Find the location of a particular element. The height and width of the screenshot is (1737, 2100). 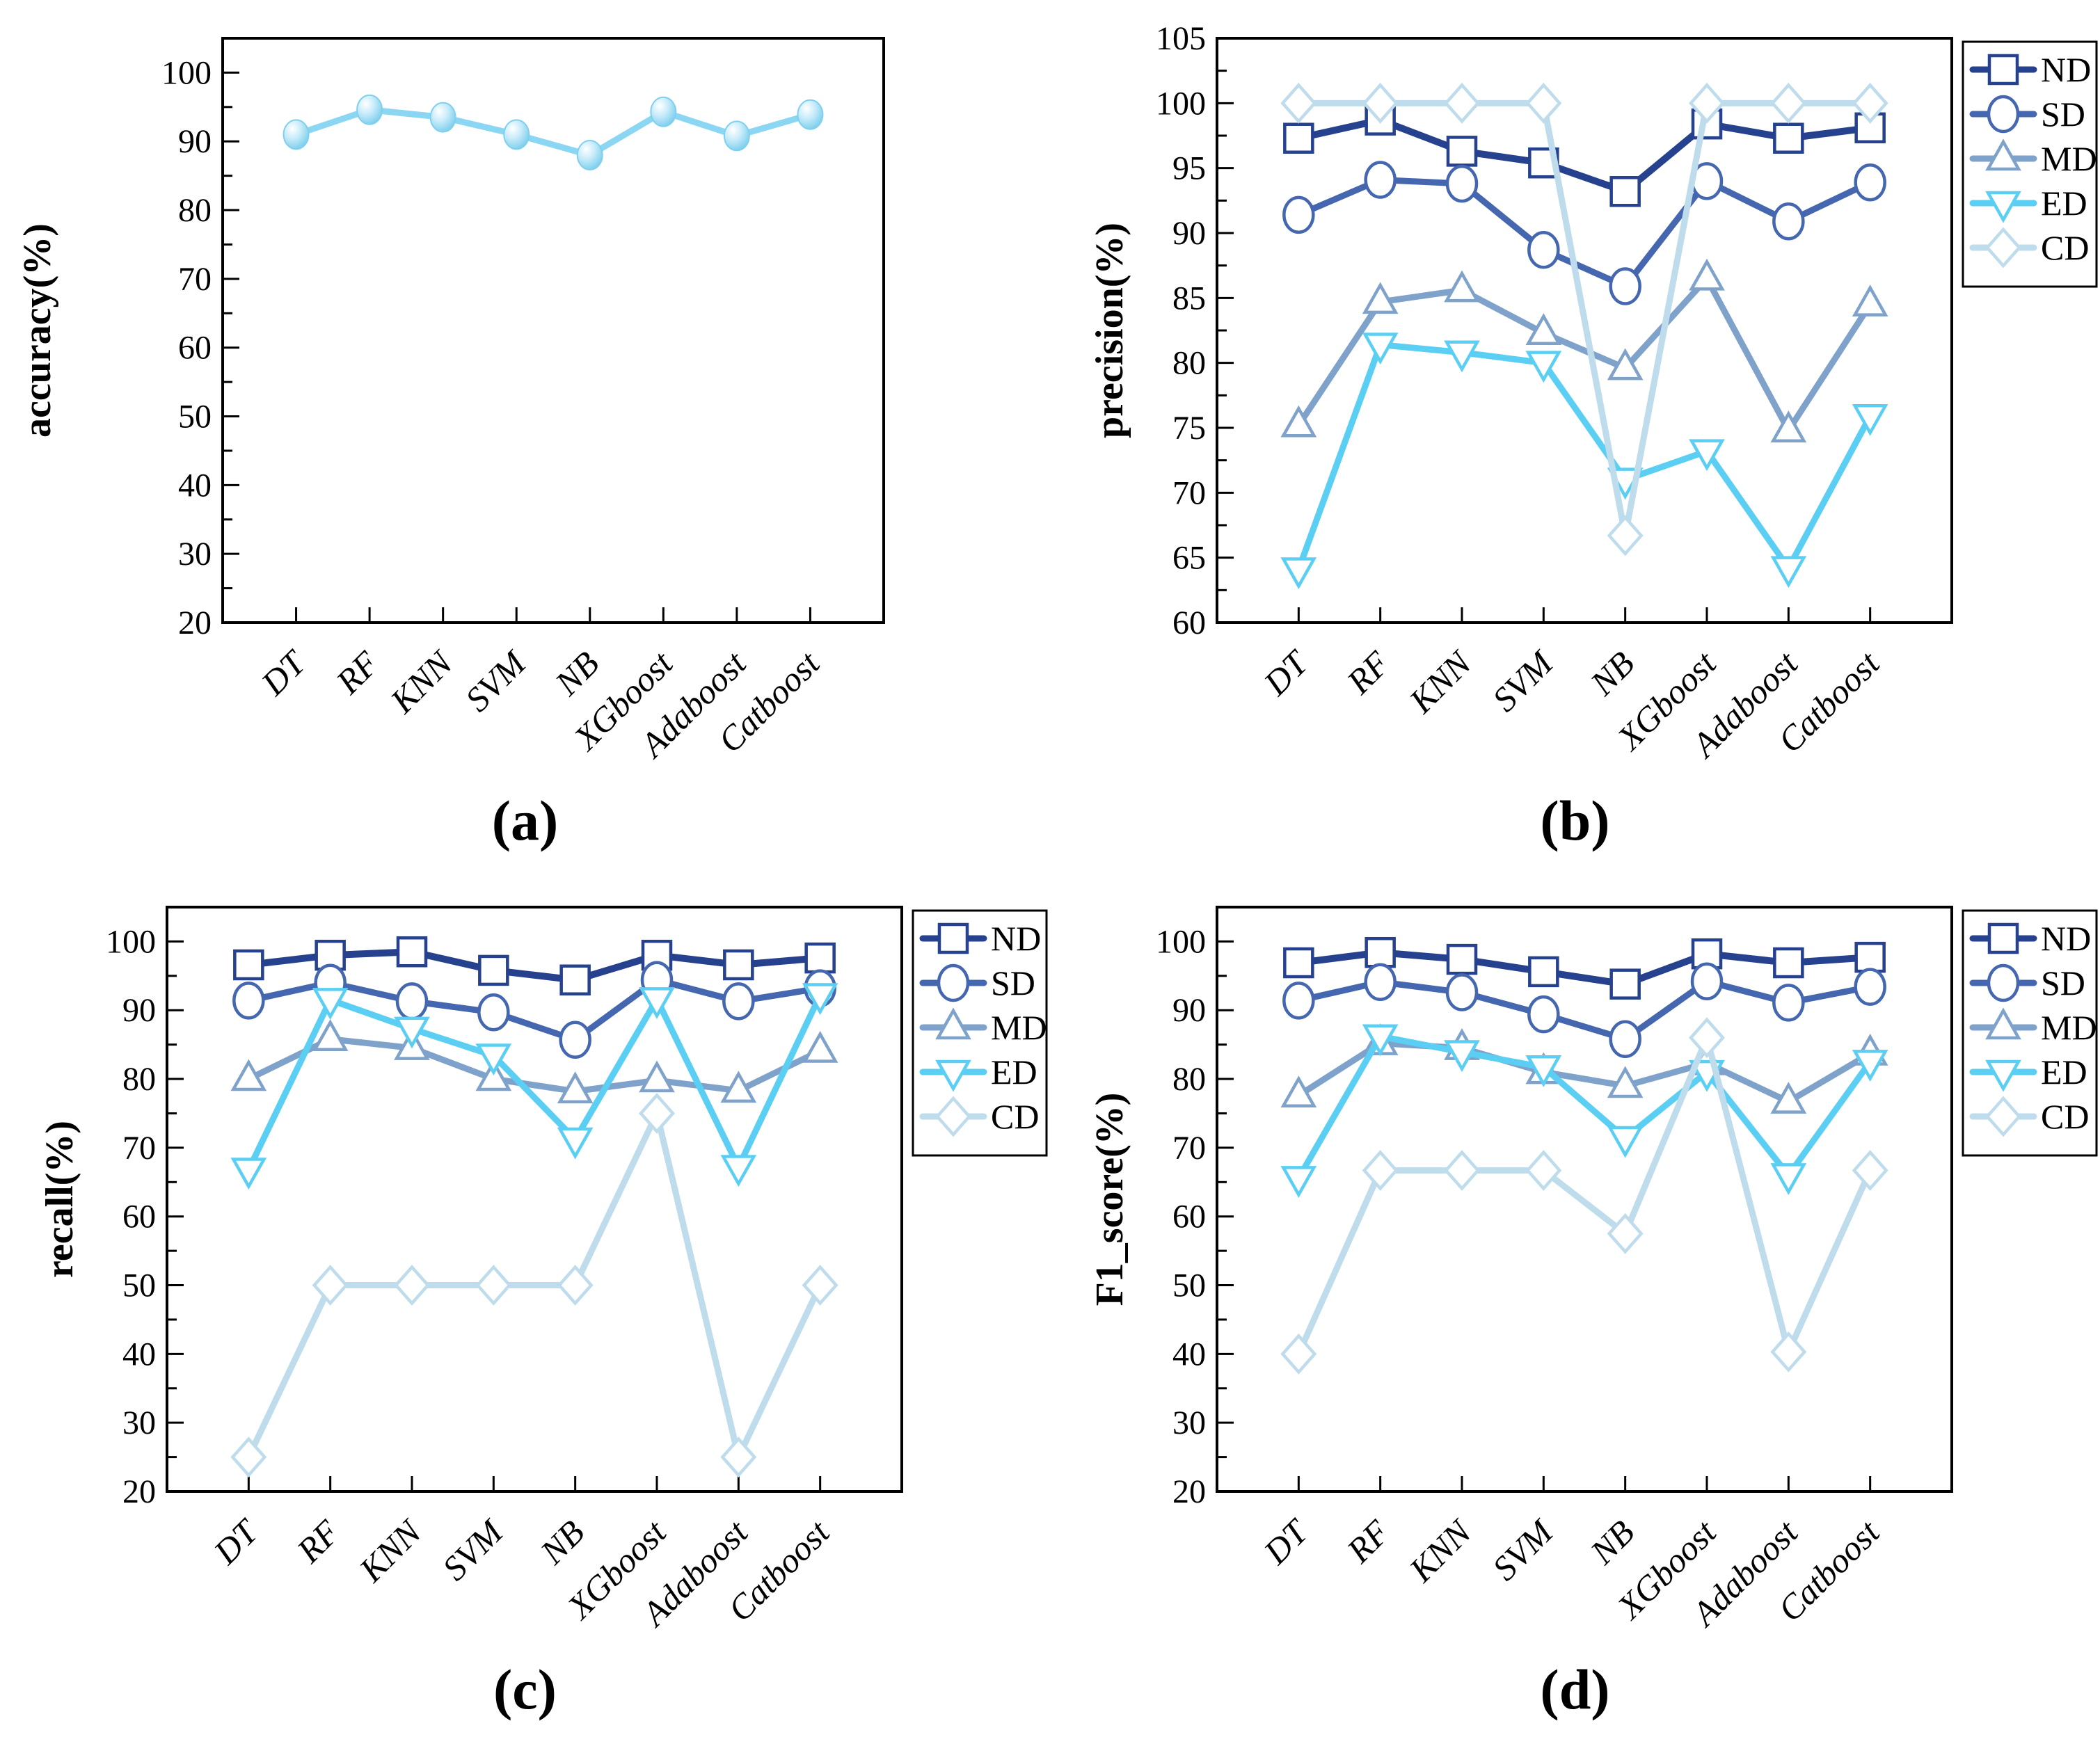

y-tick-label: 20 is located at coordinates (1189, 1492).